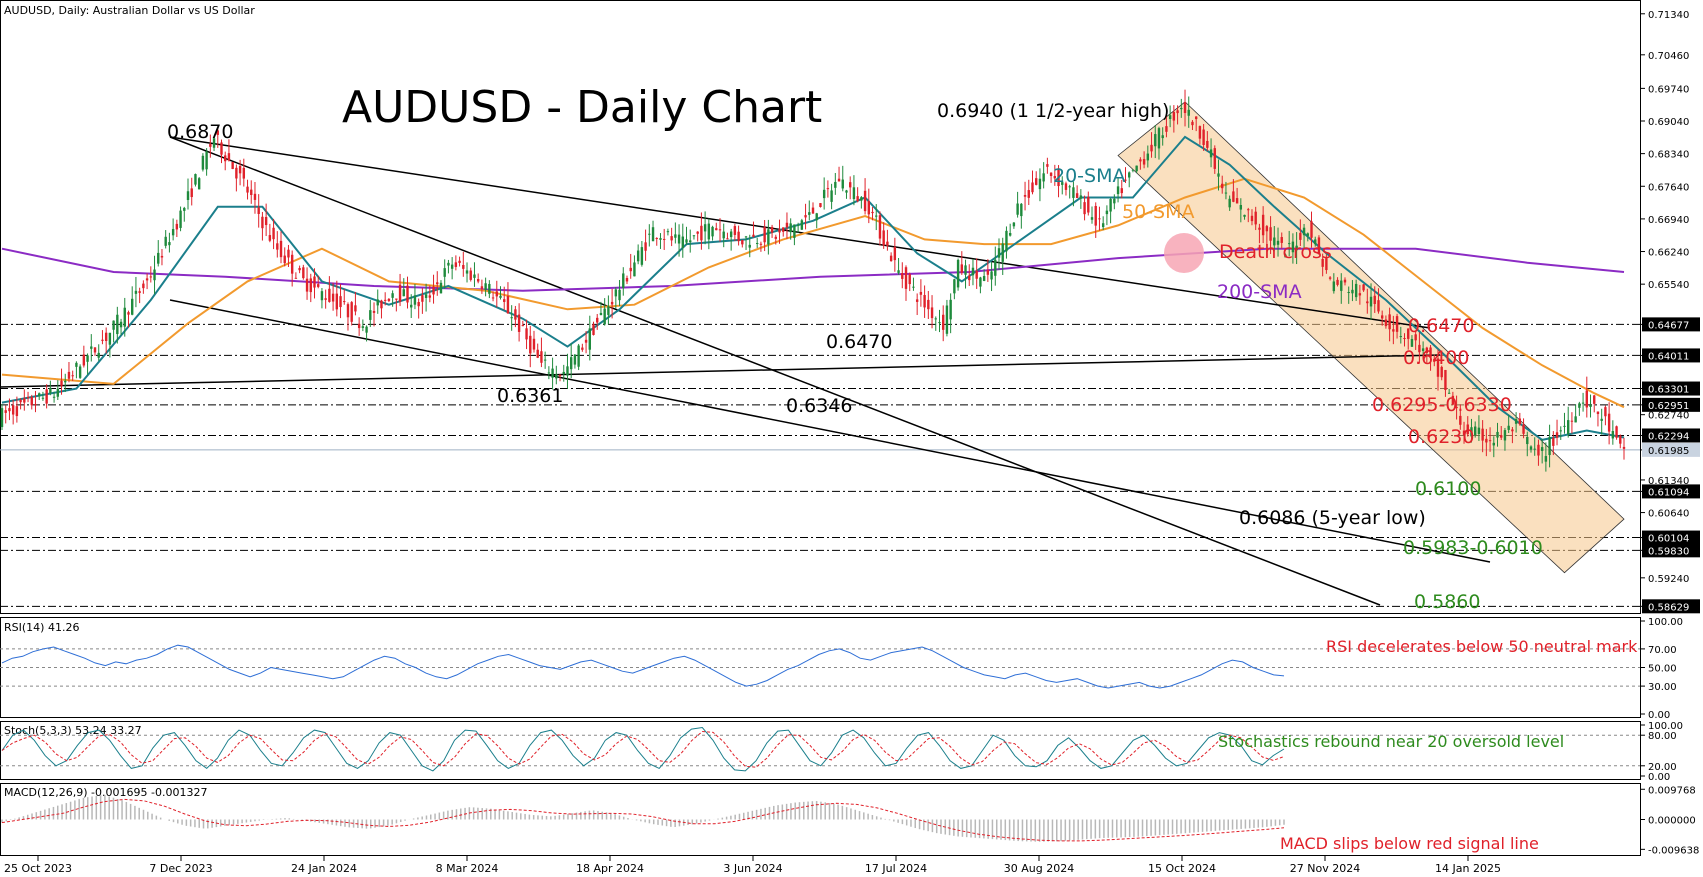  I want to click on price-tick-label: 0.62294, so click(1668, 436).